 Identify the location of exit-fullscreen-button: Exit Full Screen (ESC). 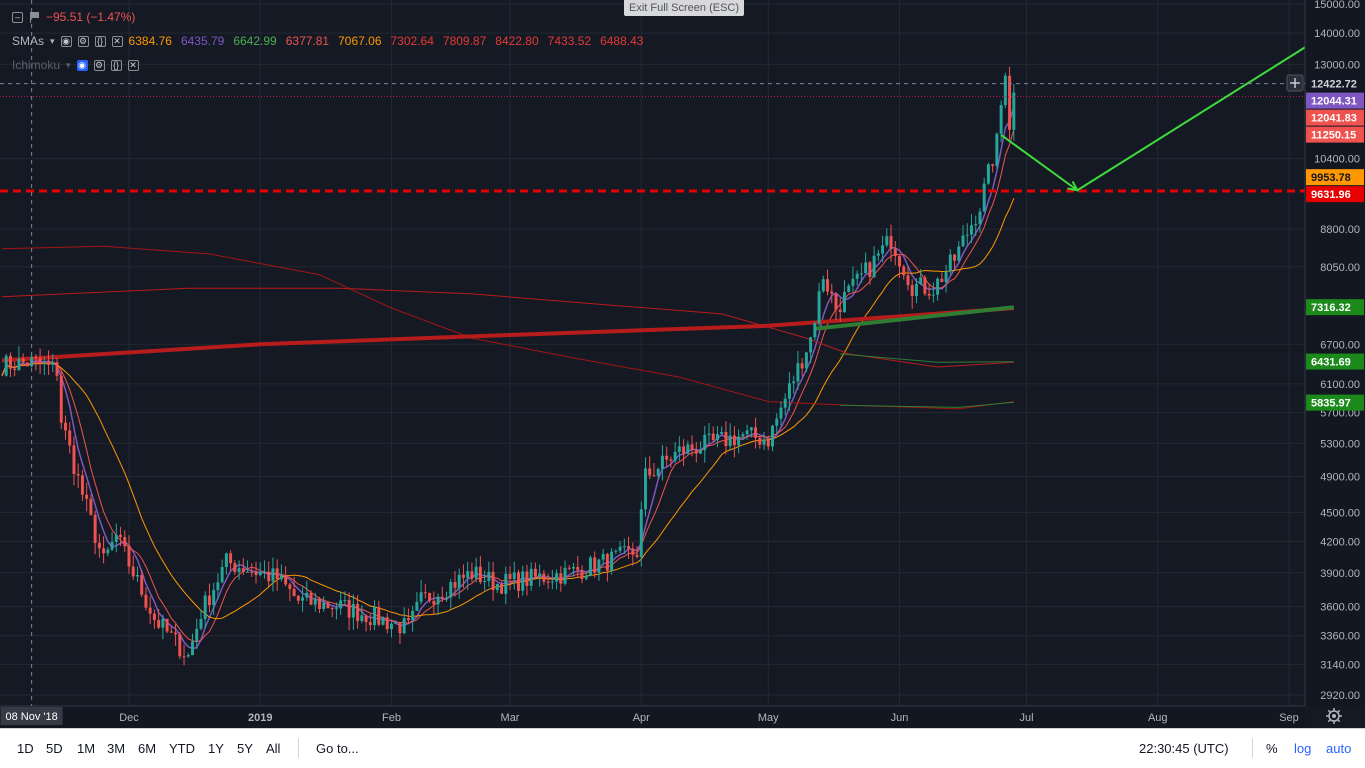
(684, 8).